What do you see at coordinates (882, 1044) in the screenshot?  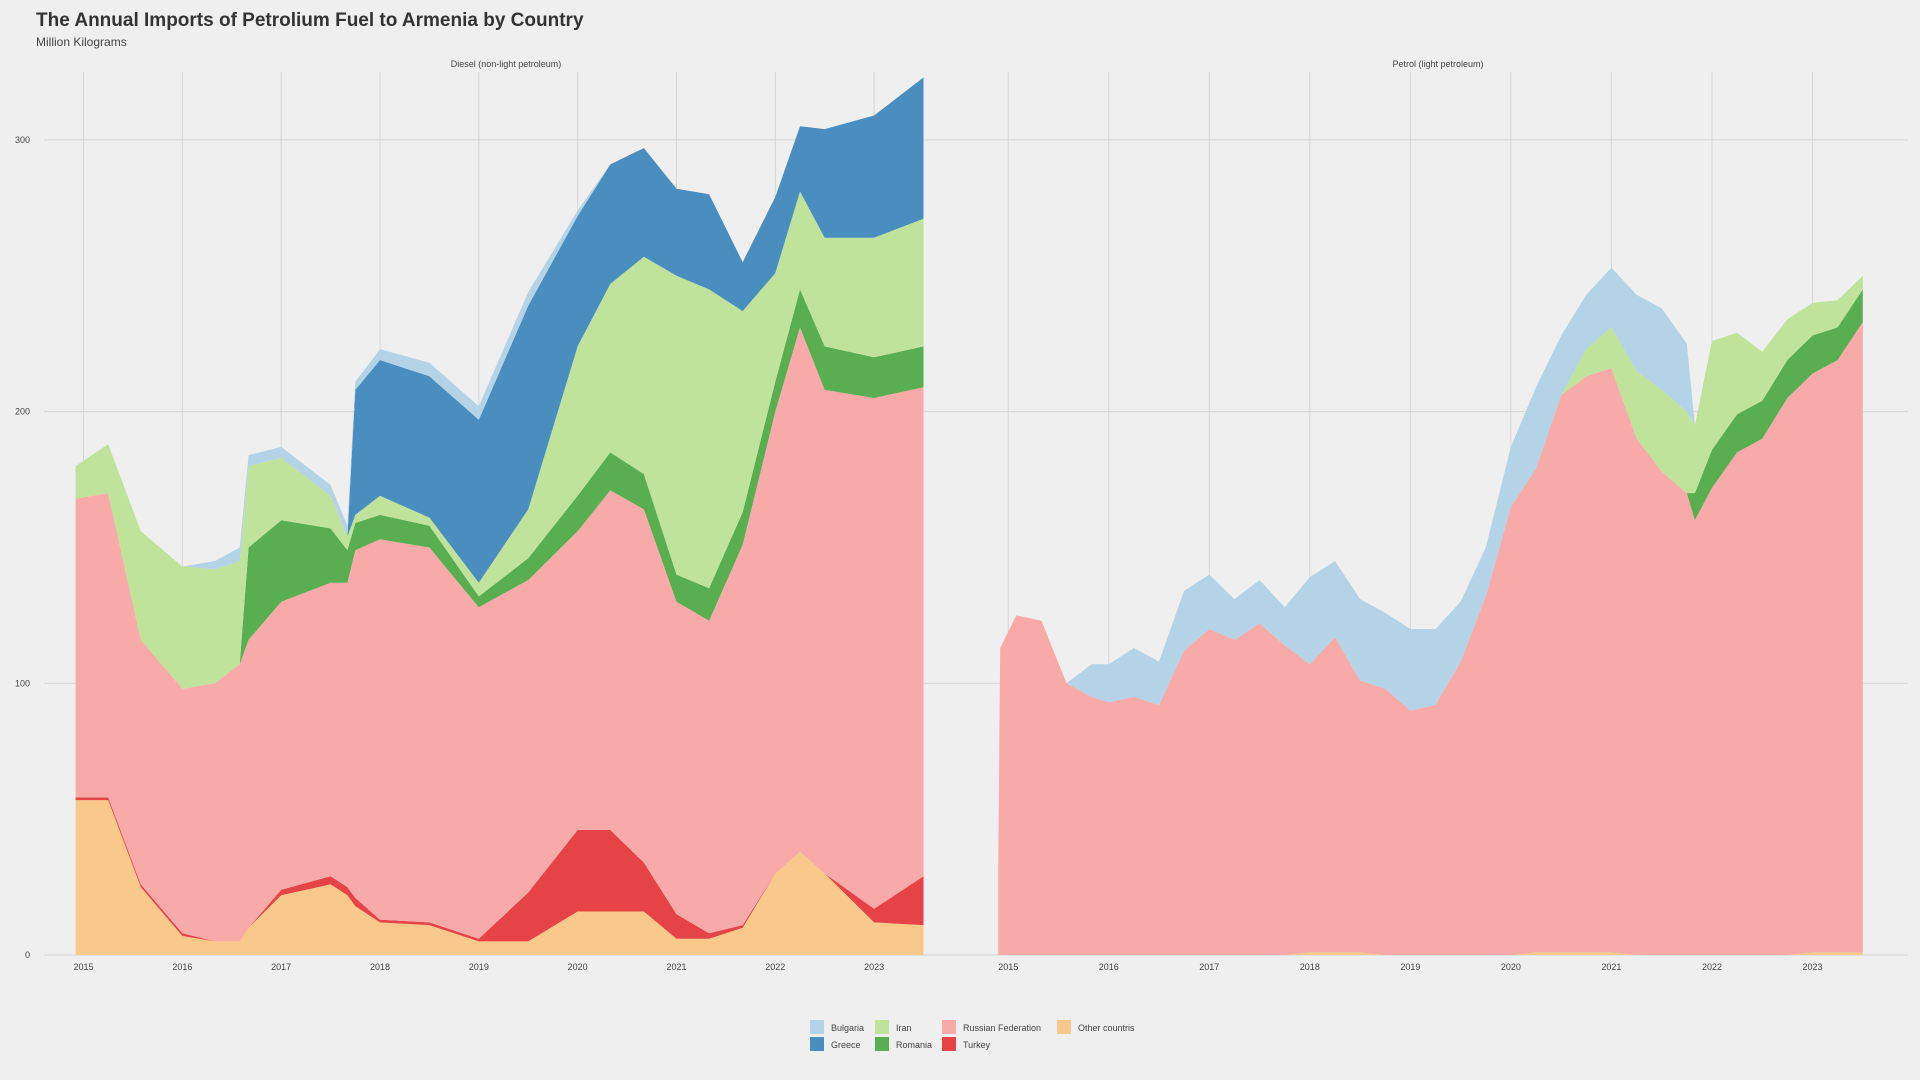 I see `legend-swatch-romania` at bounding box center [882, 1044].